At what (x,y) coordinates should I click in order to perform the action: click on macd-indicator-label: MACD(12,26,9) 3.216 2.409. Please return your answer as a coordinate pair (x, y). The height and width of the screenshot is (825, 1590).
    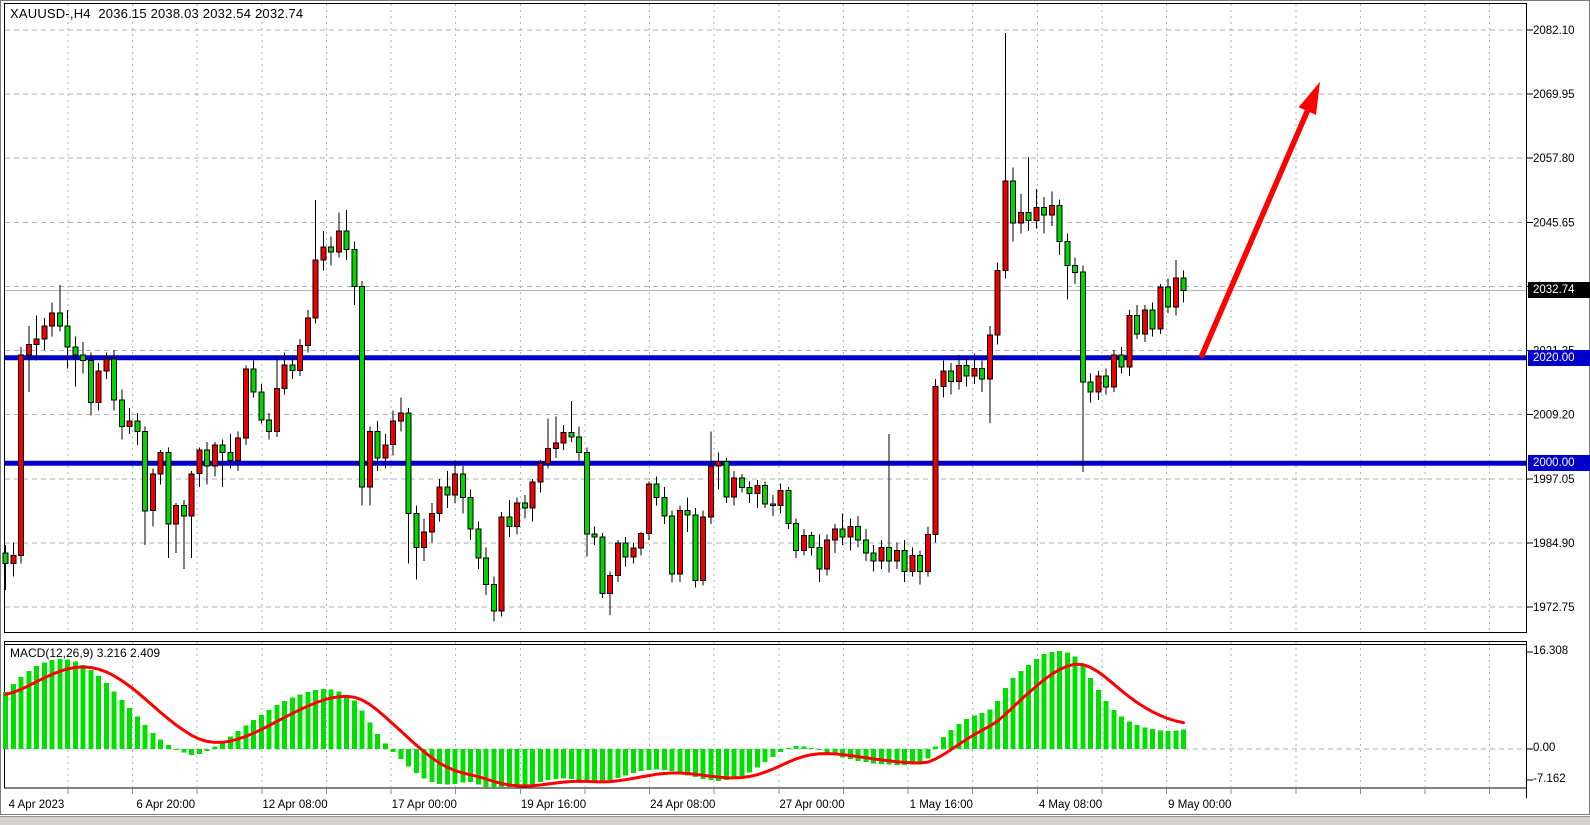
    Looking at the image, I should click on (85, 653).